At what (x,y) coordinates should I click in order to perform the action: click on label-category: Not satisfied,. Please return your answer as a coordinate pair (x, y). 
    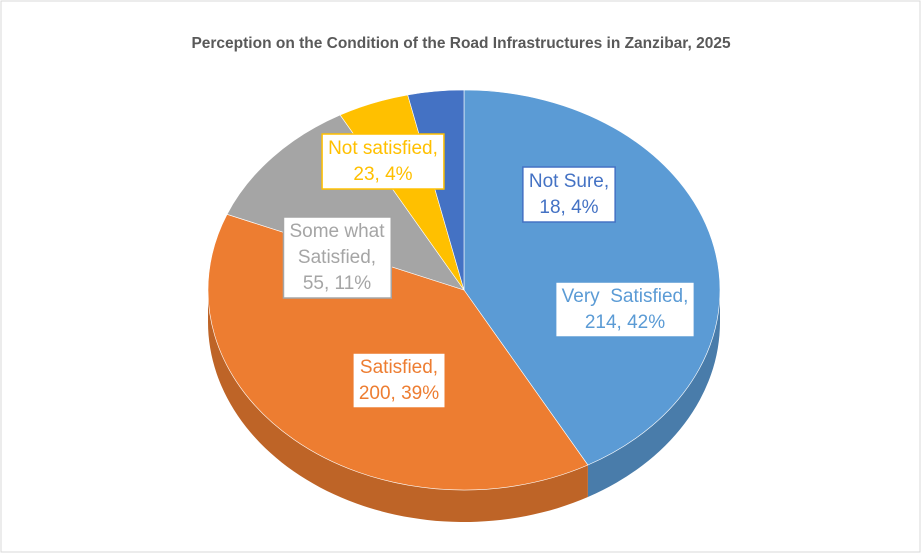
    Looking at the image, I should click on (383, 148).